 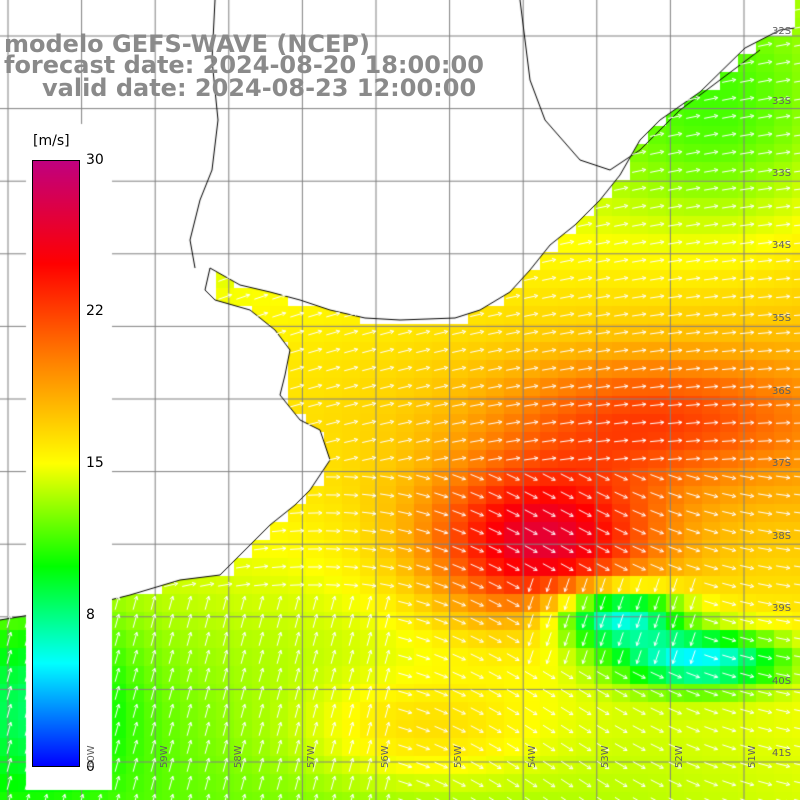 I want to click on lon-label-55w: 55W, so click(x=458, y=756).